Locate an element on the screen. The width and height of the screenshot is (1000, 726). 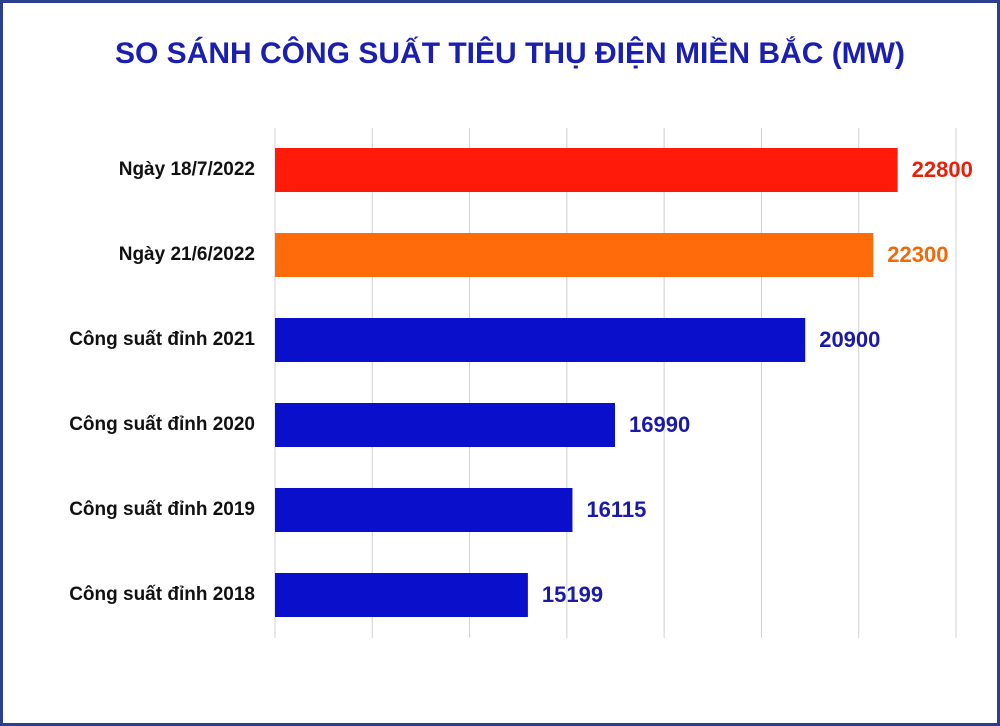
y-tick-label: Công suất đỉnh 2018 is located at coordinates (162, 594).